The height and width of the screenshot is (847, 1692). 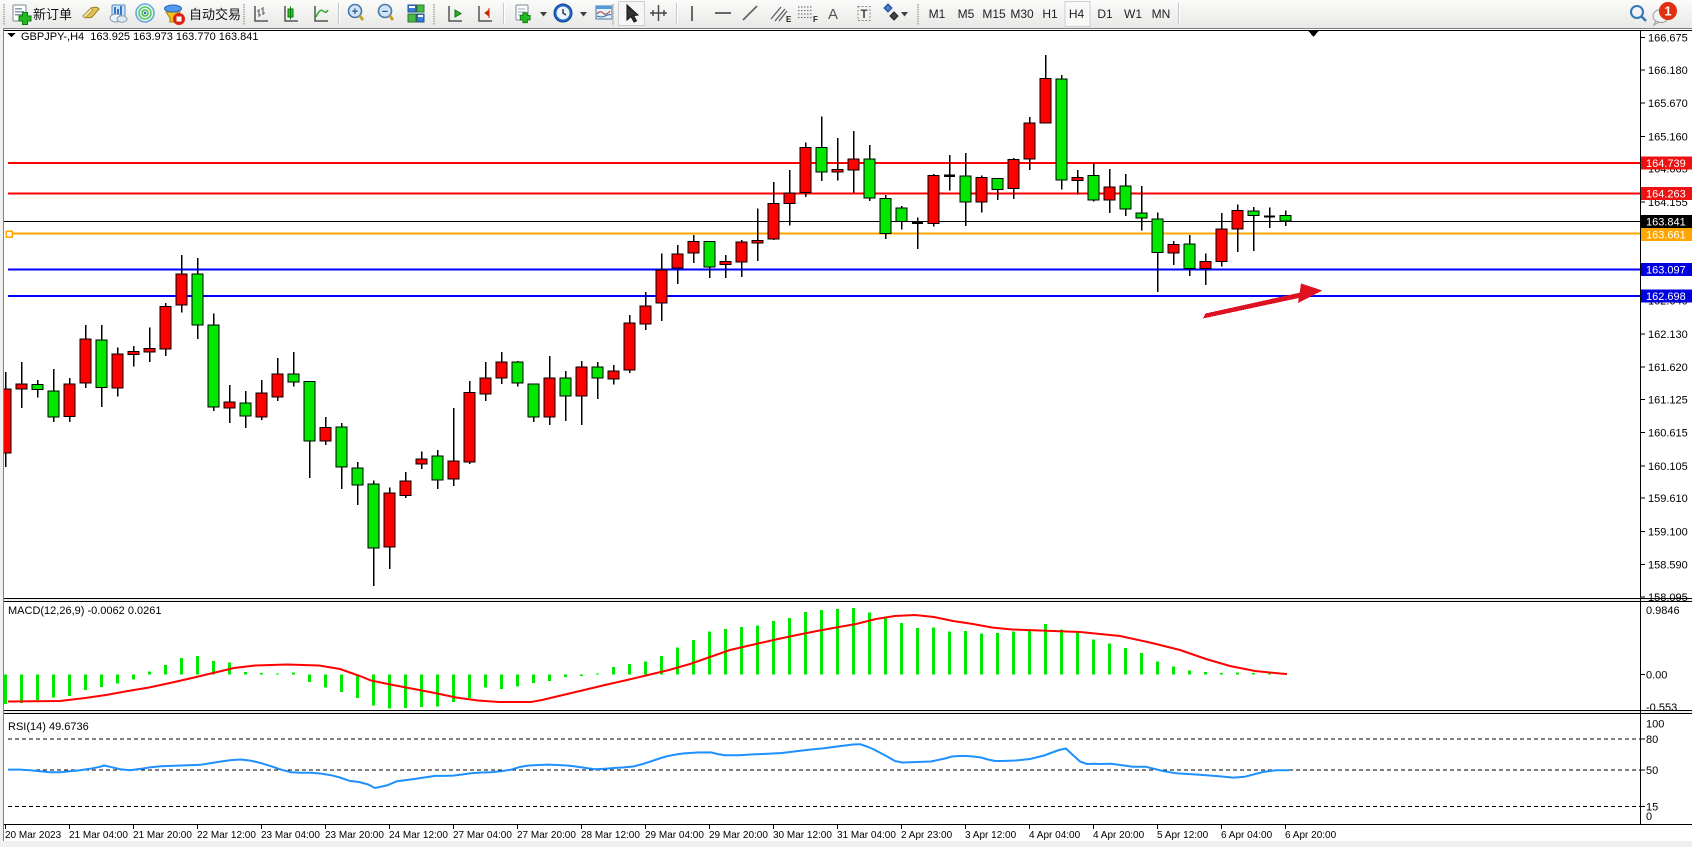 I want to click on svg-text: 164.739, so click(x=1666, y=164).